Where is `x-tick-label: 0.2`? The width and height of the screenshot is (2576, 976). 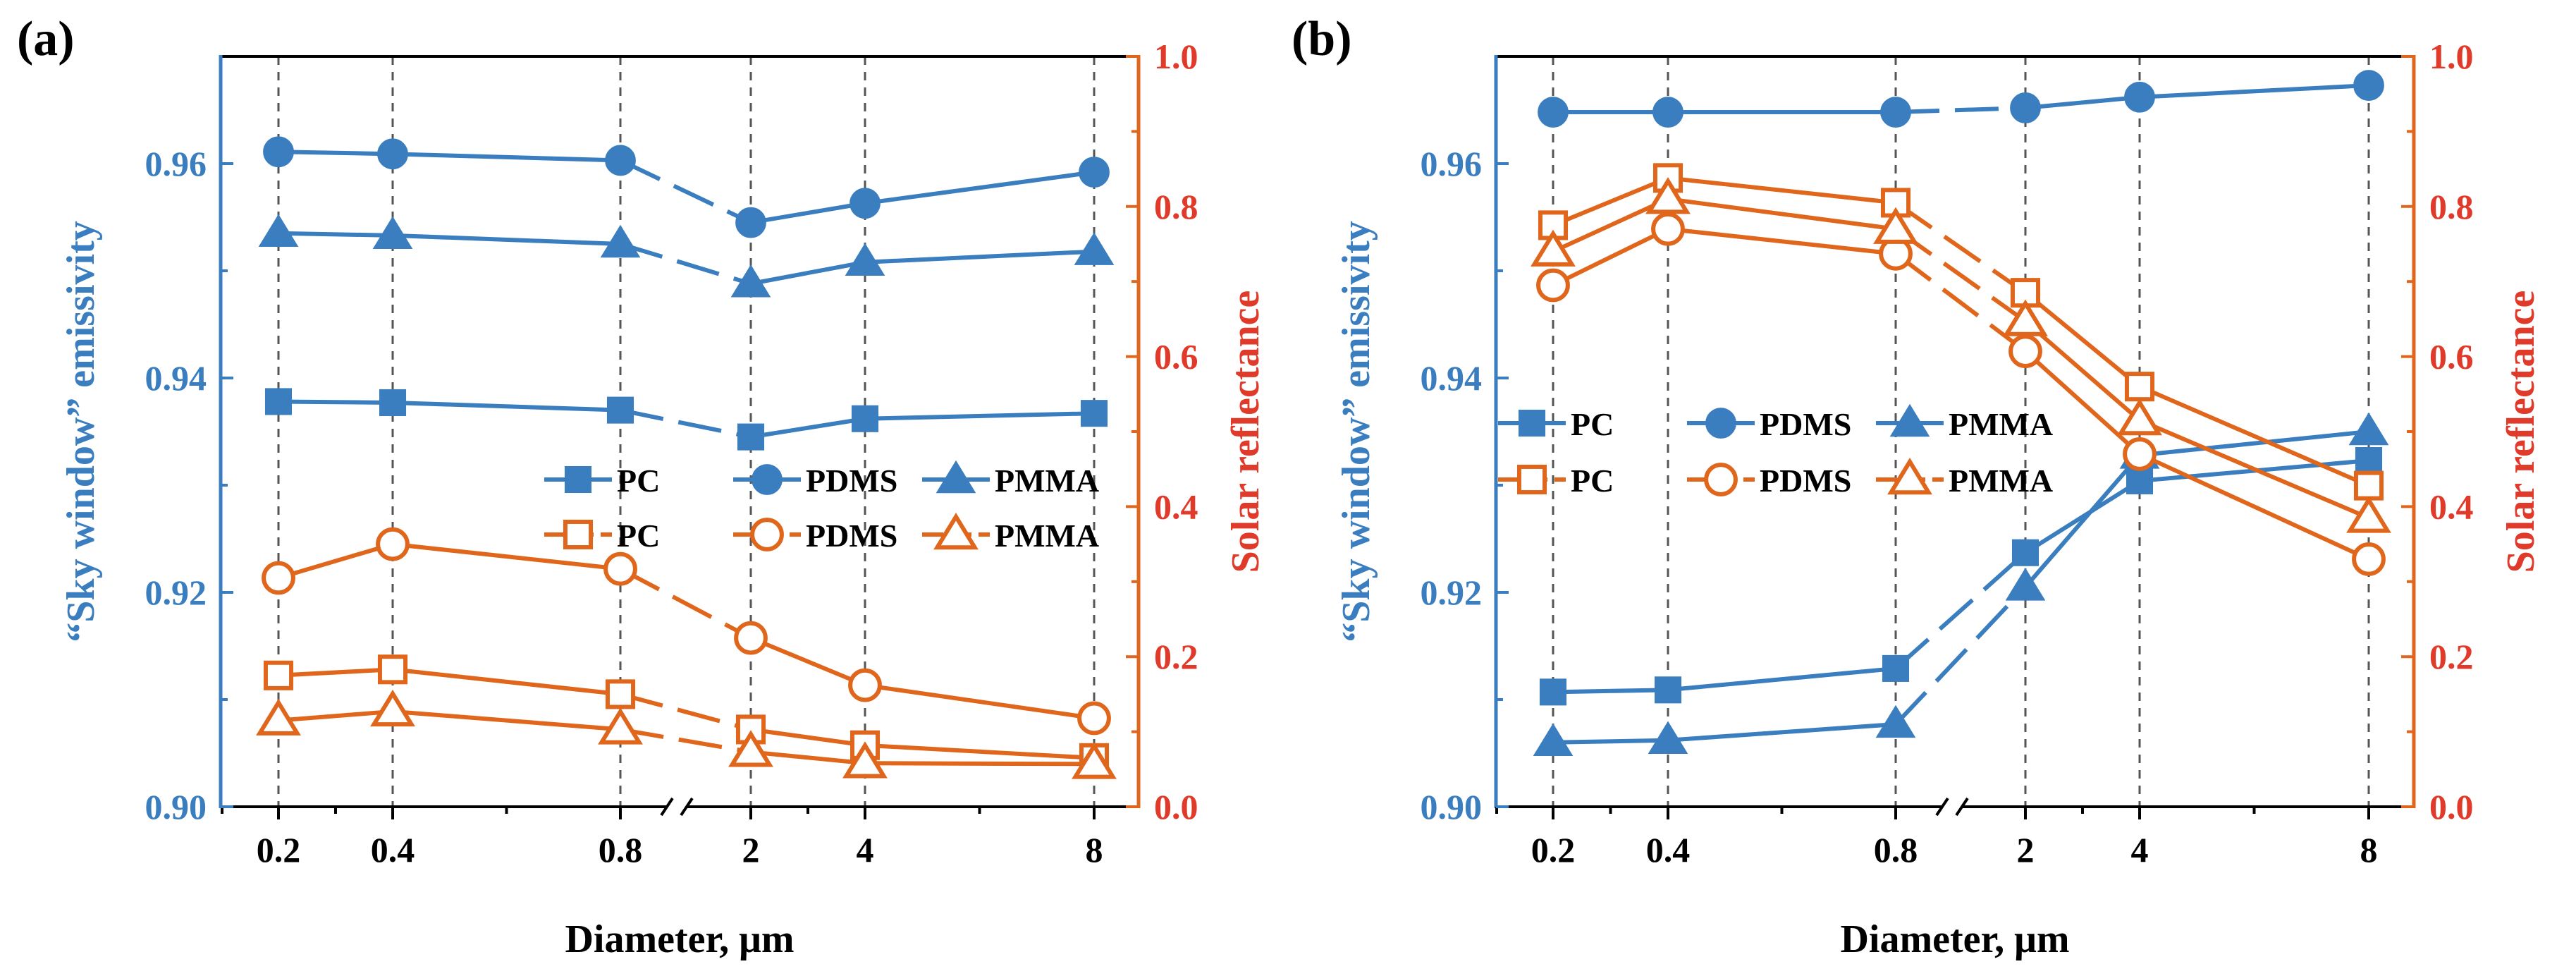 x-tick-label: 0.2 is located at coordinates (279, 850).